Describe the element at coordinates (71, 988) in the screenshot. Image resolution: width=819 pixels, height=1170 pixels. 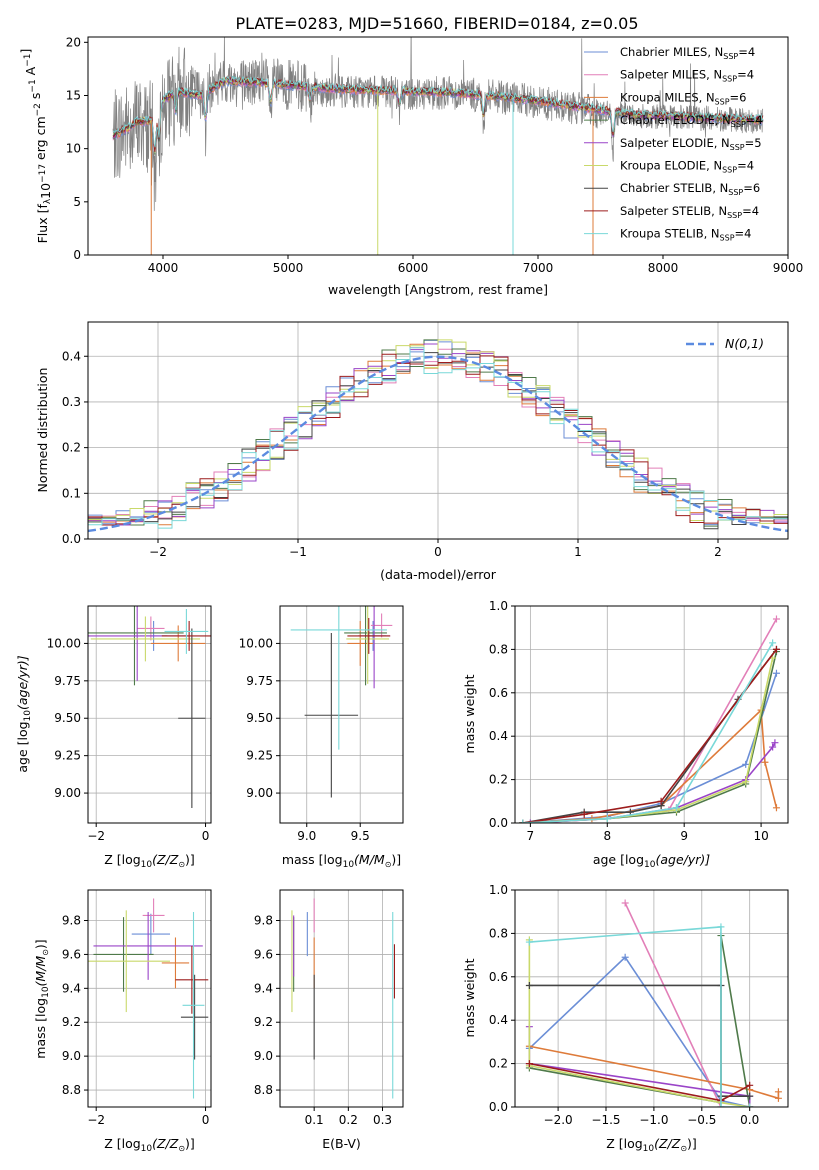
I see `y-tick-label: 9.4` at that location.